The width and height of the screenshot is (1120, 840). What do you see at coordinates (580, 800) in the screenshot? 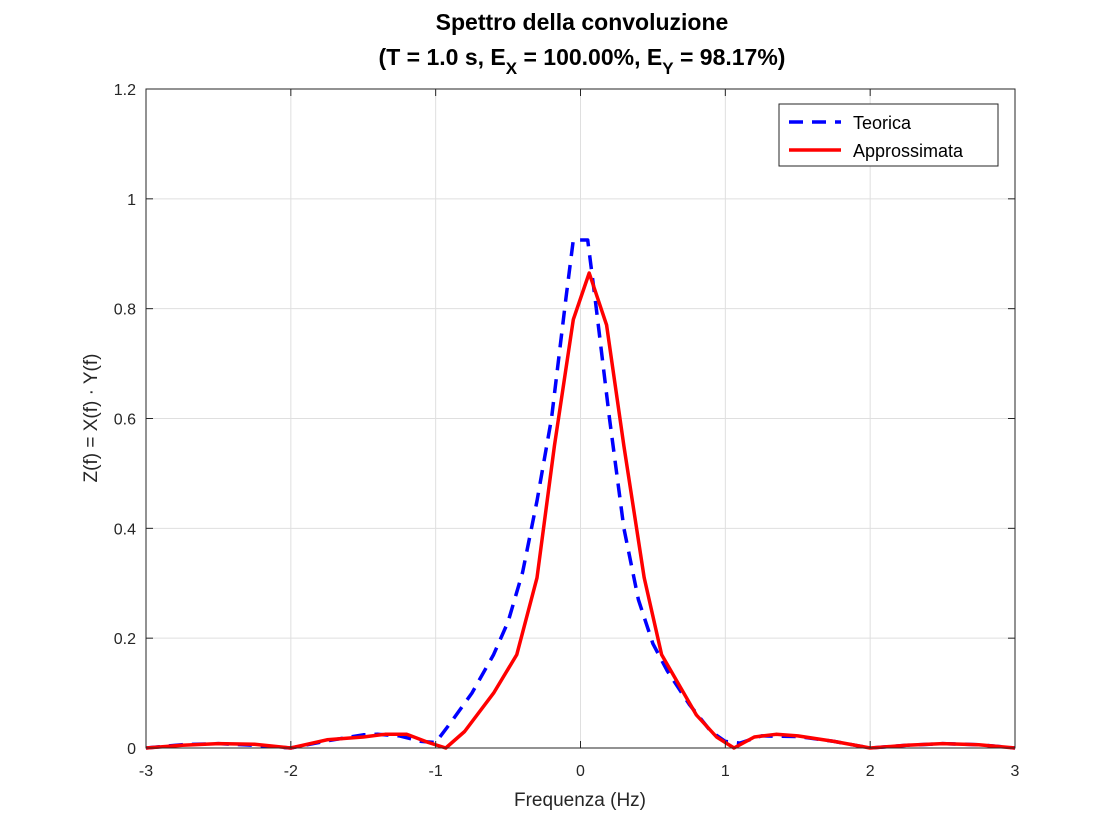
I see `x-axis-label: Frequenza (Hz)` at bounding box center [580, 800].